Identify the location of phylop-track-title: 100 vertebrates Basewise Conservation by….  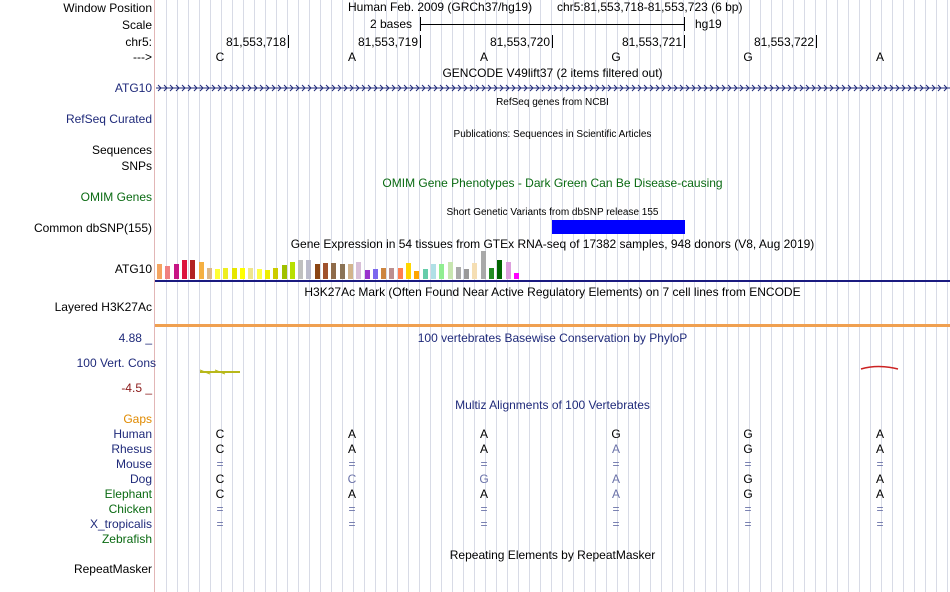
(552, 338).